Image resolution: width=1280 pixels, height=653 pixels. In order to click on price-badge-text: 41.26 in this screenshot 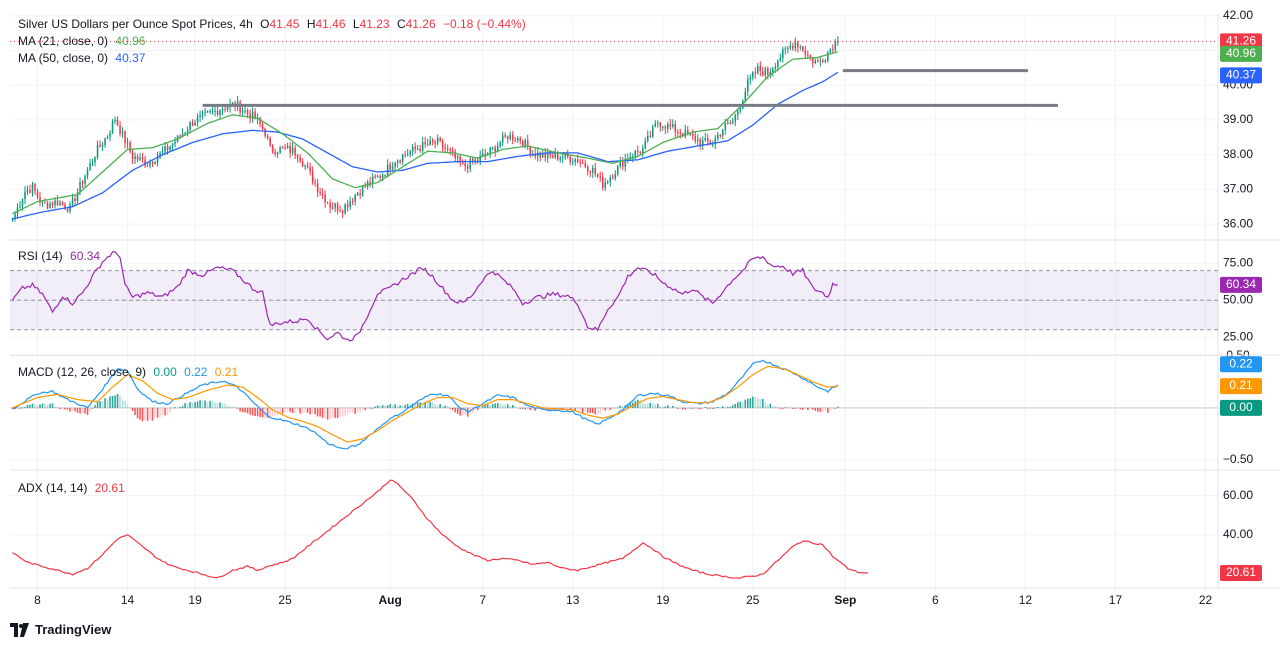, I will do `click(1241, 41)`.